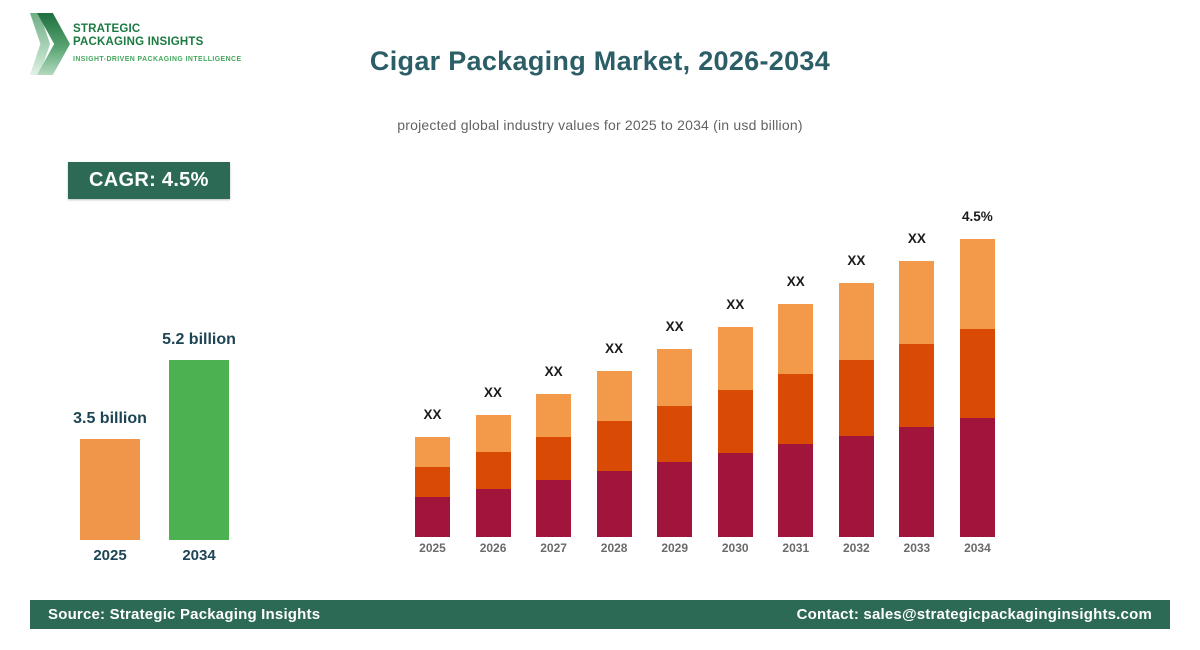 Image resolution: width=1200 pixels, height=650 pixels. I want to click on stacked-bar-group-2031: XX 2031, so click(796, 380).